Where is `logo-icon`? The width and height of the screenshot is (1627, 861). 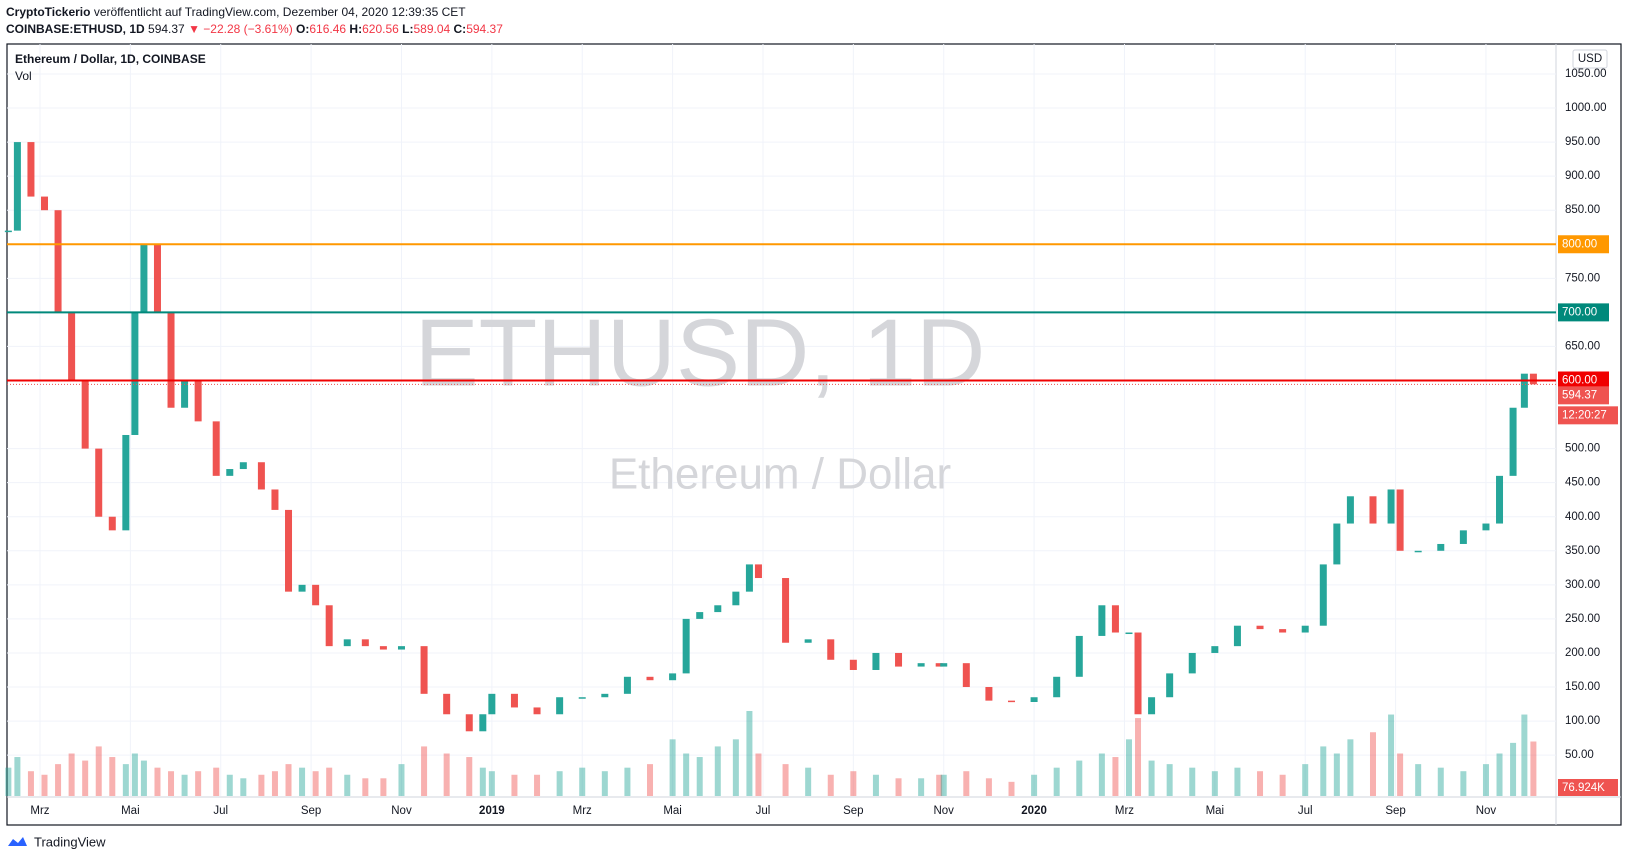
logo-icon is located at coordinates (17, 841).